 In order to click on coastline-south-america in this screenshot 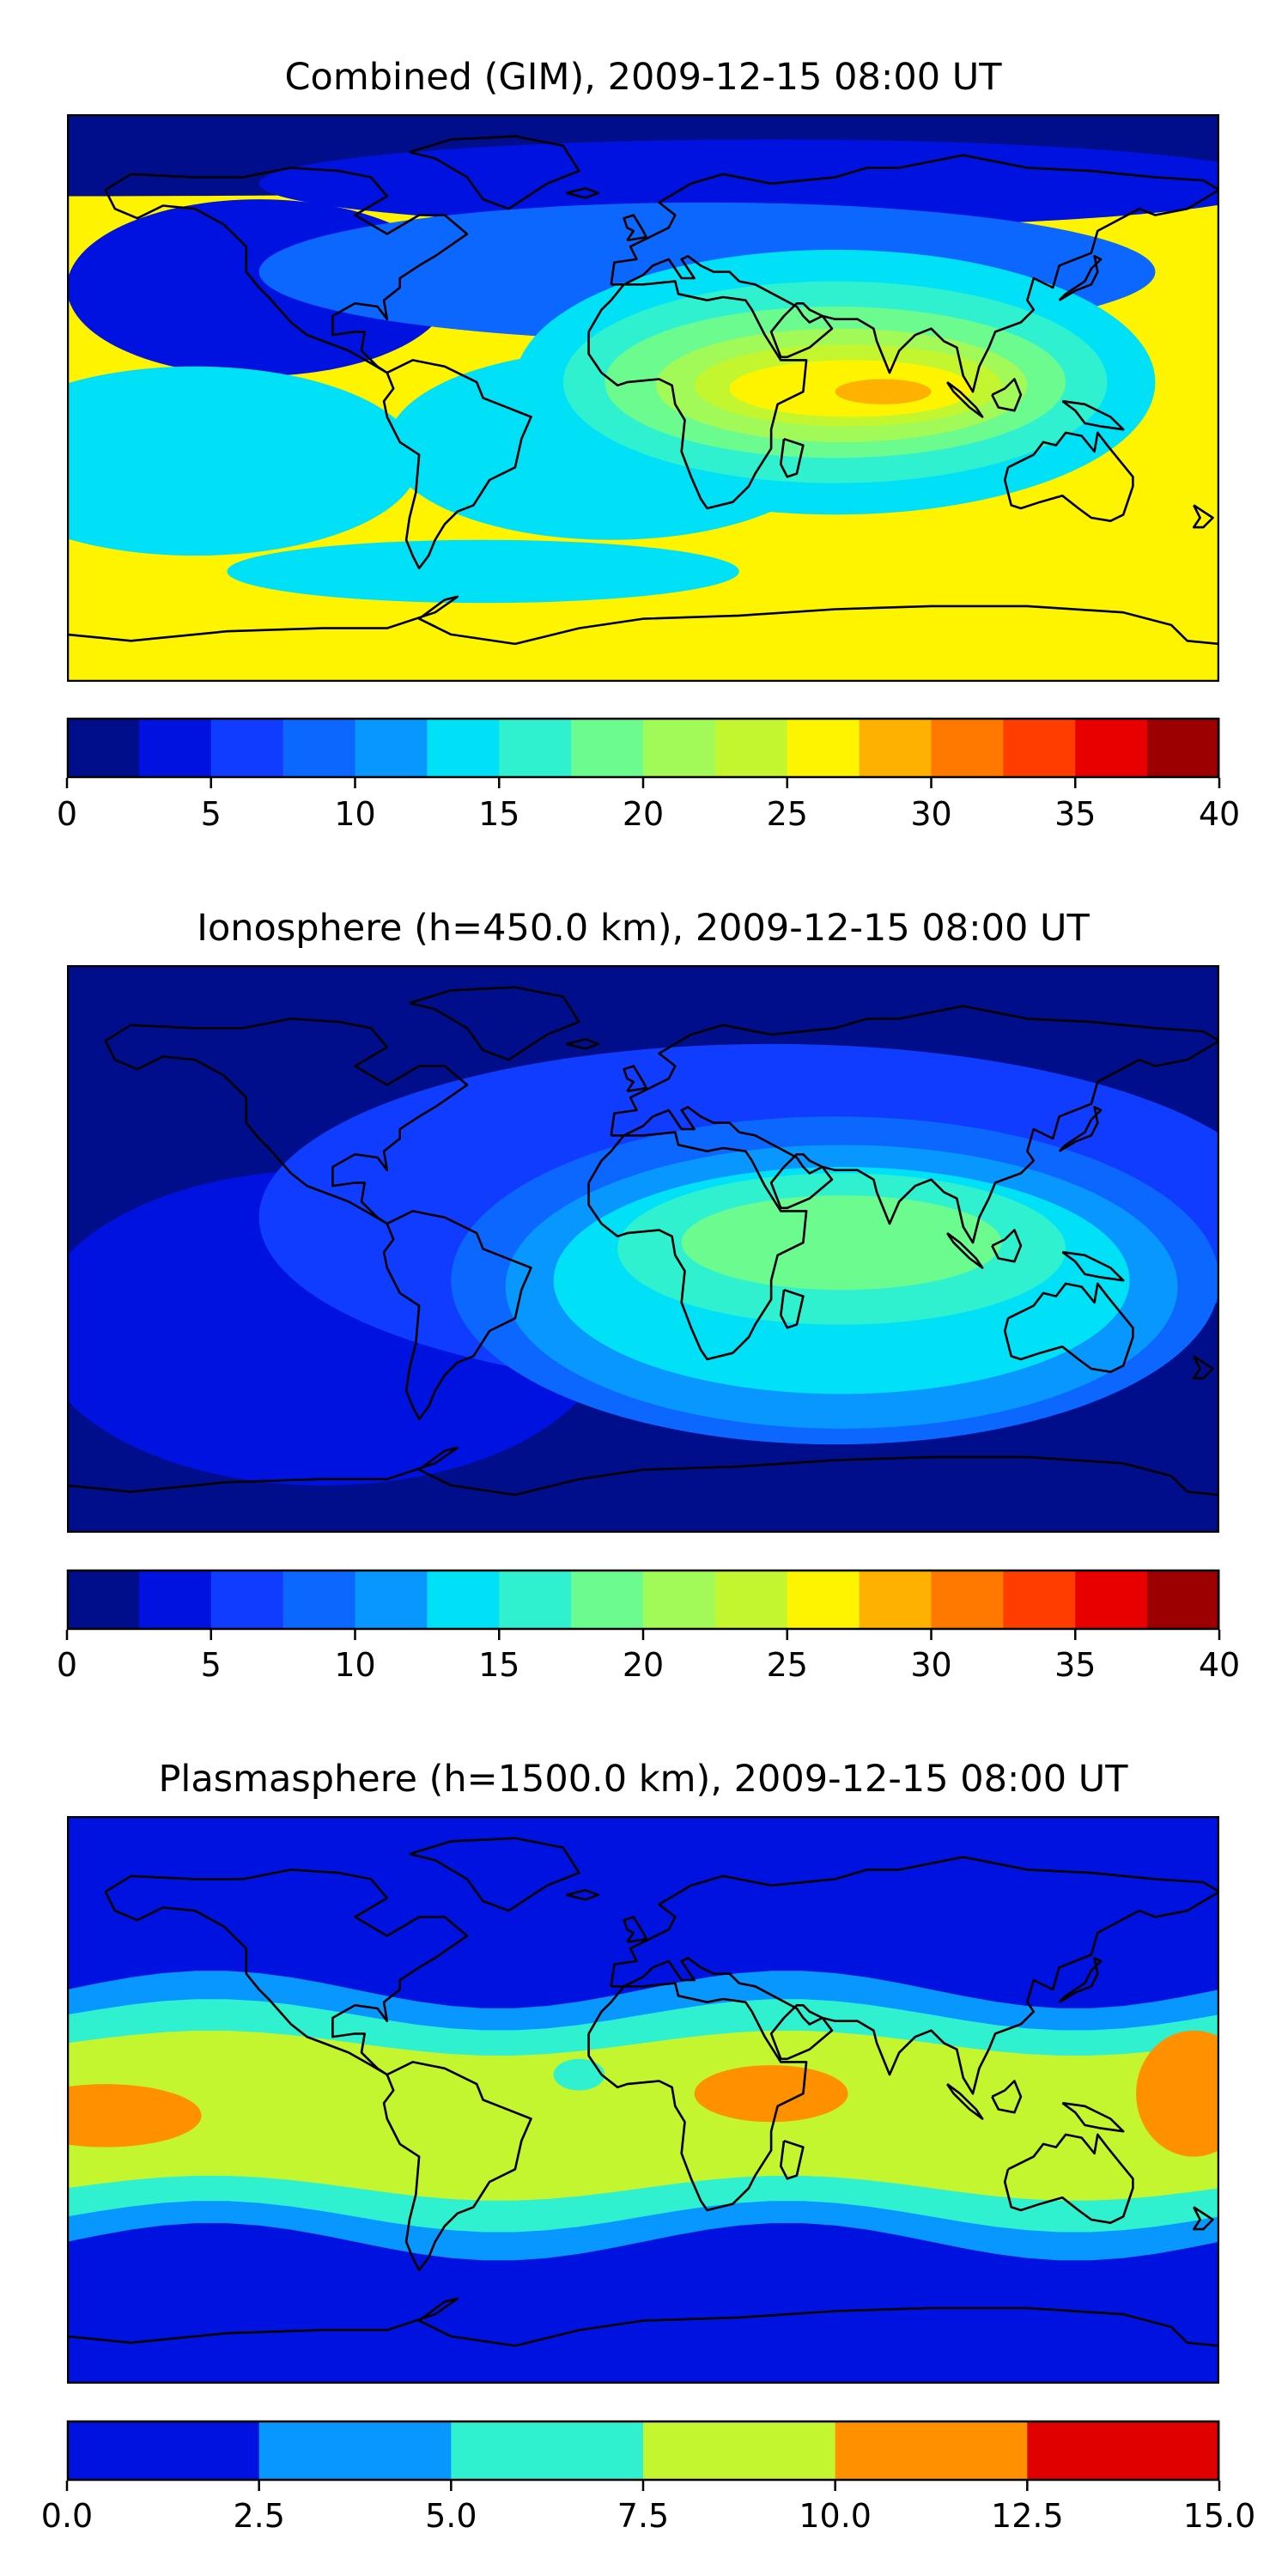, I will do `click(457, 464)`.